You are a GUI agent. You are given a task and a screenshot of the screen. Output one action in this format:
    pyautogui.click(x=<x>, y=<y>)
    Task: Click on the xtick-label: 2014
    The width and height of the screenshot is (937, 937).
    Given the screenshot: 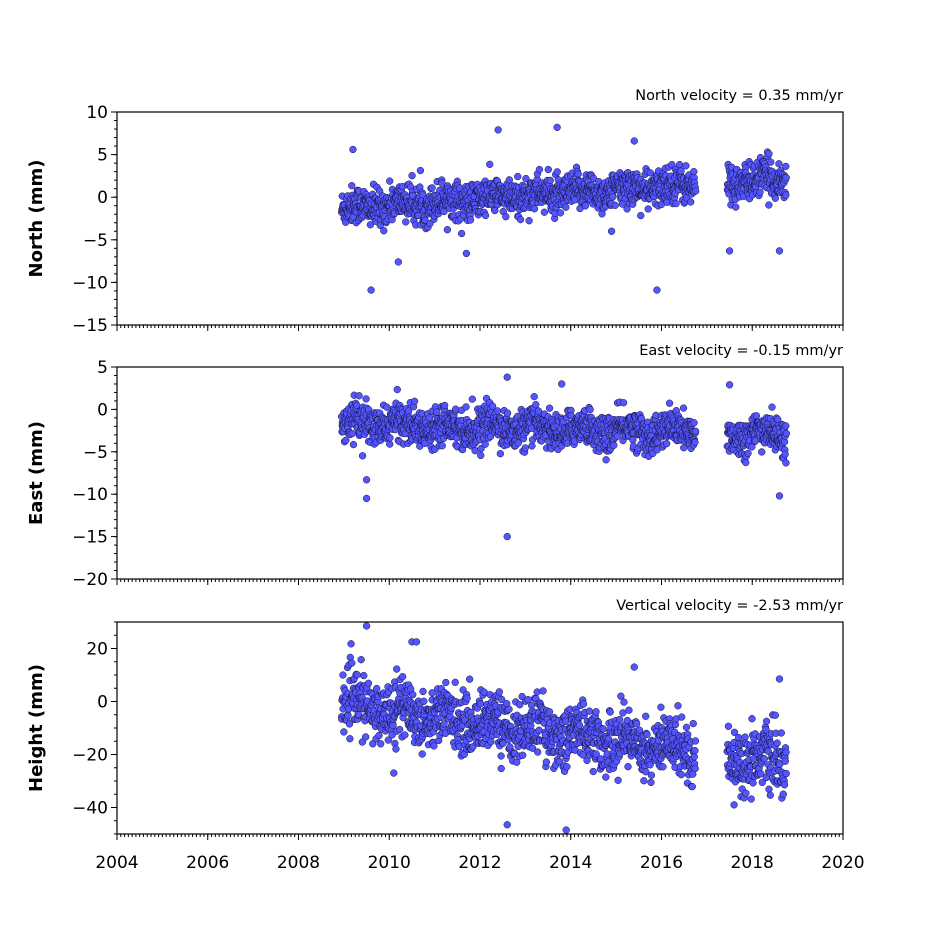 What is the action you would take?
    pyautogui.click(x=570, y=863)
    